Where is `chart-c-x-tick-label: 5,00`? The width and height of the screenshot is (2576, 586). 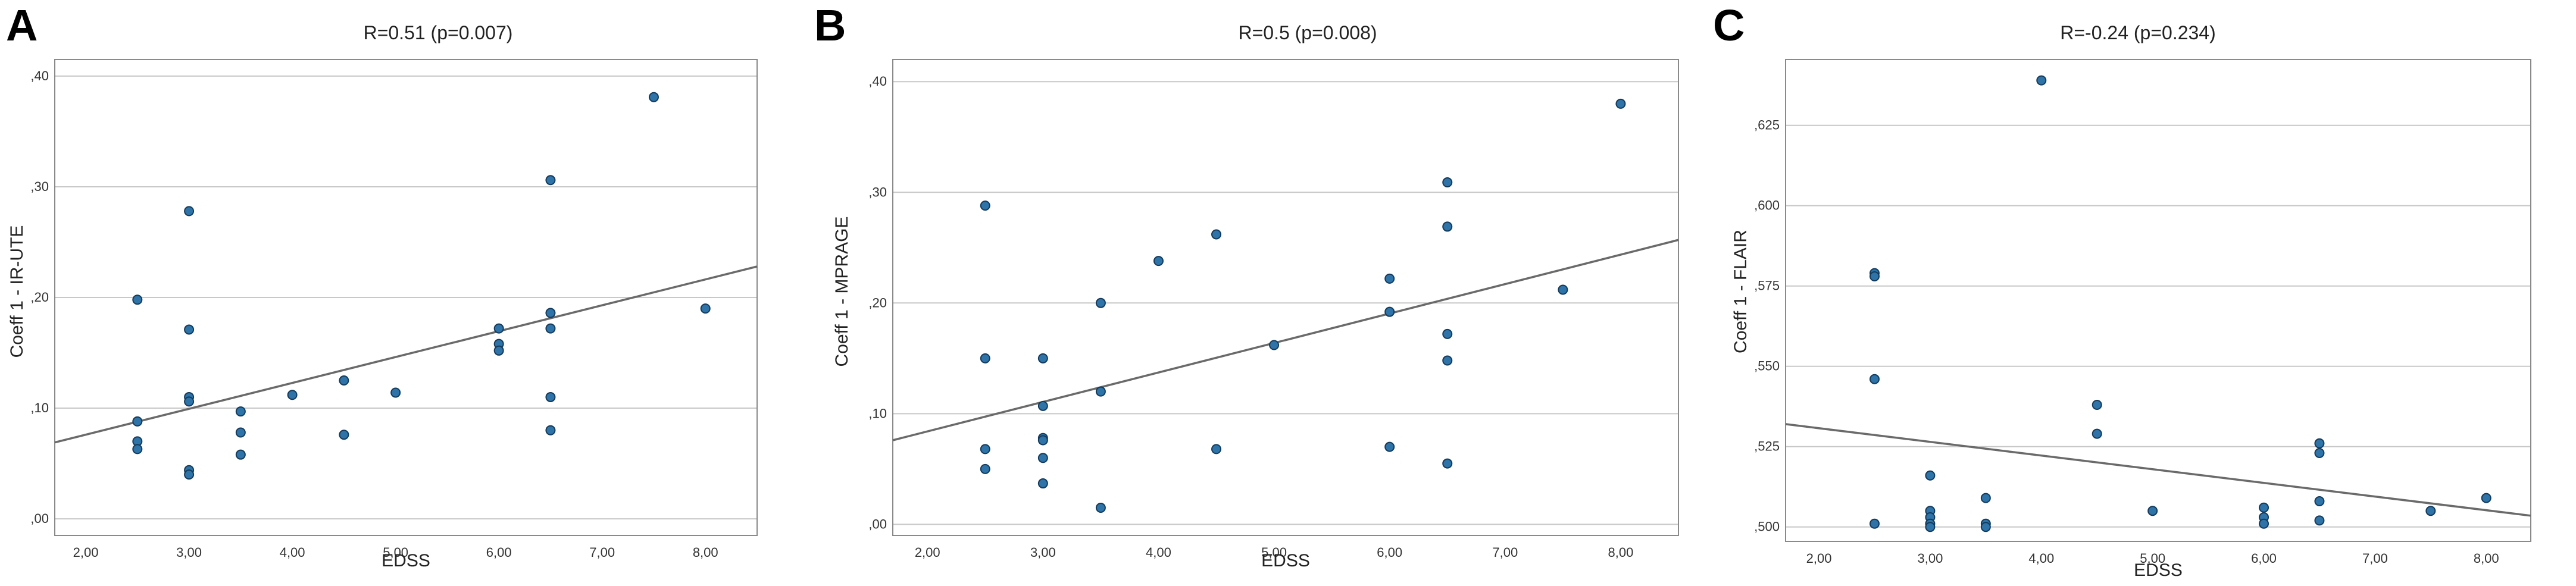 chart-c-x-tick-label: 5,00 is located at coordinates (2152, 558).